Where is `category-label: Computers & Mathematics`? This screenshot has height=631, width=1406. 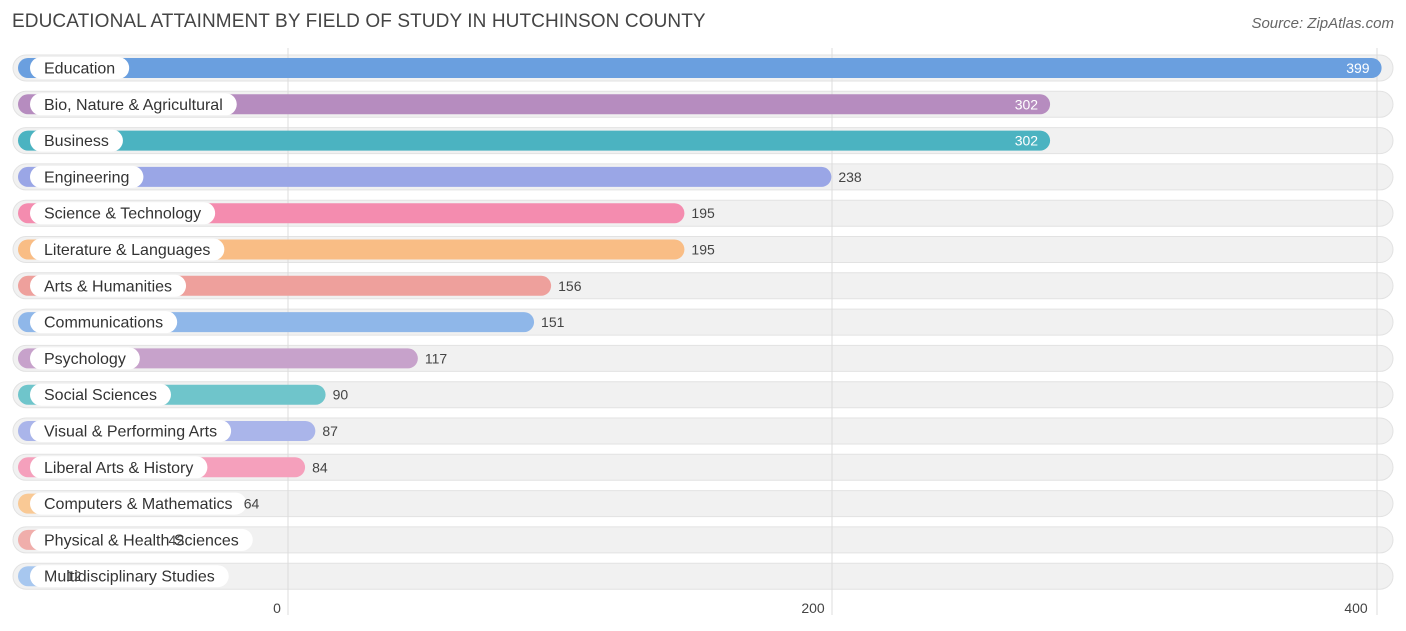
category-label: Computers & Mathematics is located at coordinates (138, 504).